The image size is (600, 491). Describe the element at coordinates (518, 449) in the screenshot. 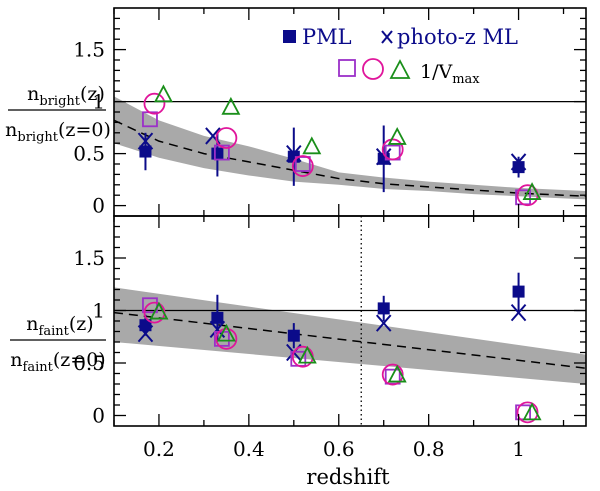

I see `xtick-label: 1` at that location.